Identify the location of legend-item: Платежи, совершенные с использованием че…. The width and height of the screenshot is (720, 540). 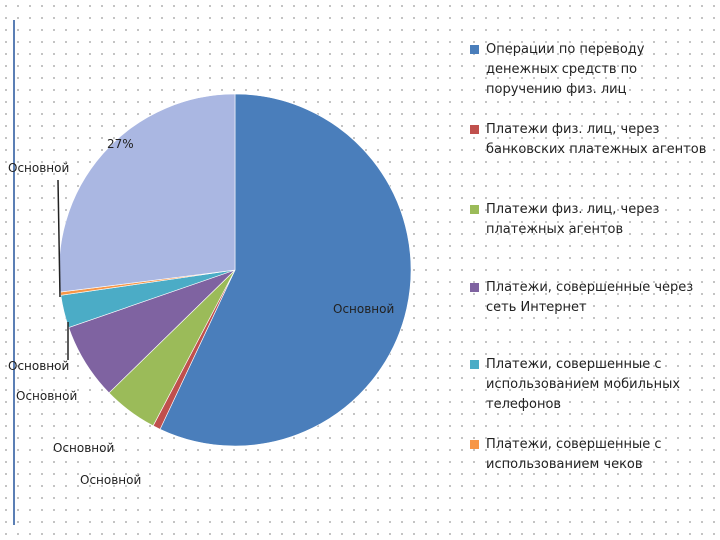
(590, 455).